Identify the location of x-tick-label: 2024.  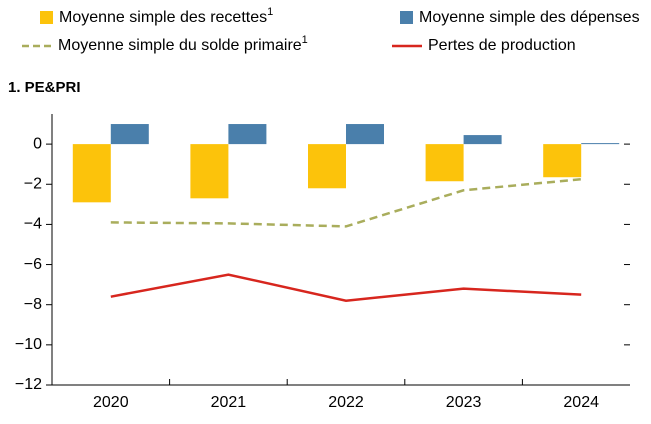
(581, 402).